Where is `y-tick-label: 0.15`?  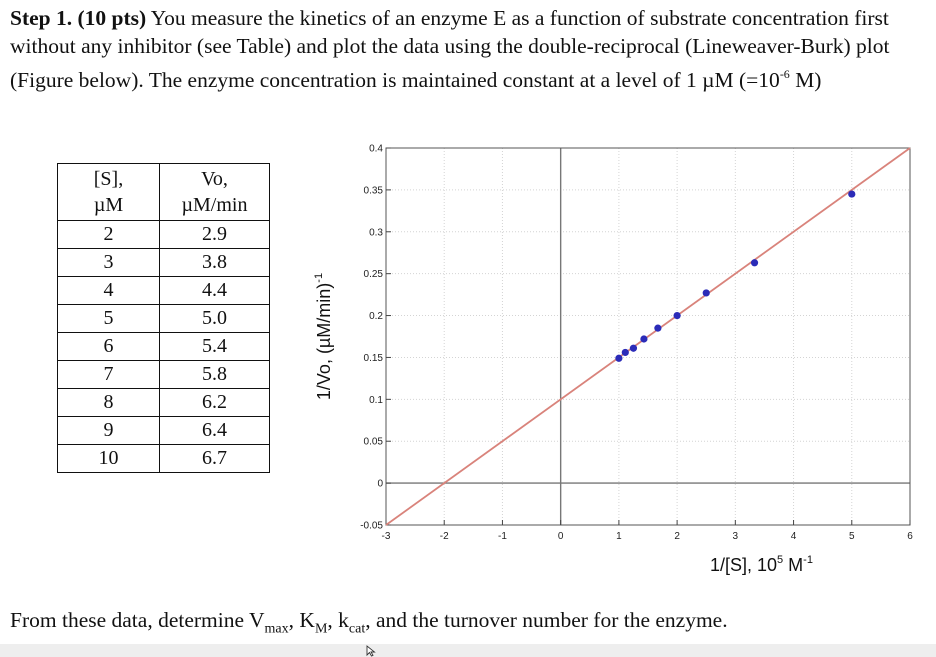 y-tick-label: 0.15 is located at coordinates (374, 358).